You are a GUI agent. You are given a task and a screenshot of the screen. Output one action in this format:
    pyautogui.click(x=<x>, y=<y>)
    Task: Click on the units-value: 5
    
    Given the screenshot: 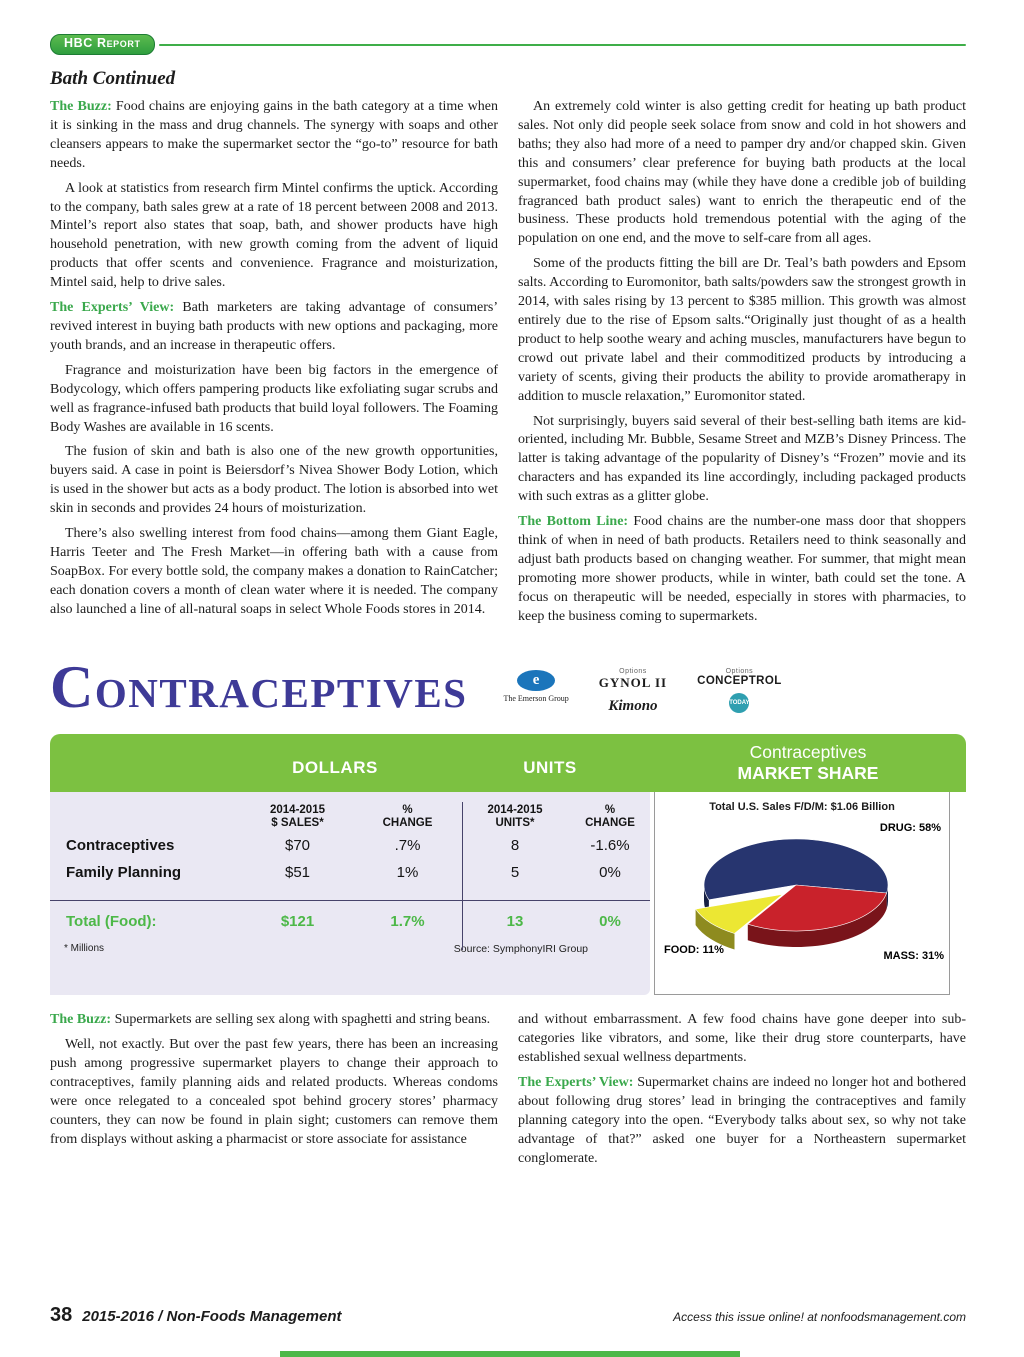 What is the action you would take?
    pyautogui.click(x=515, y=873)
    